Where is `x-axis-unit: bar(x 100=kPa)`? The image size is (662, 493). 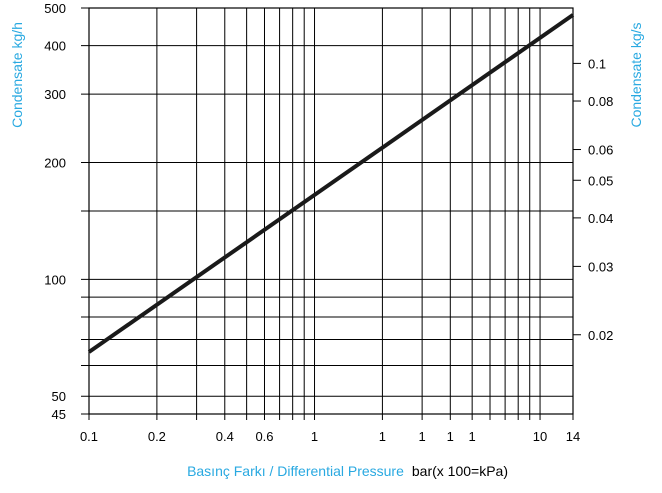 x-axis-unit: bar(x 100=kPa) is located at coordinates (460, 471).